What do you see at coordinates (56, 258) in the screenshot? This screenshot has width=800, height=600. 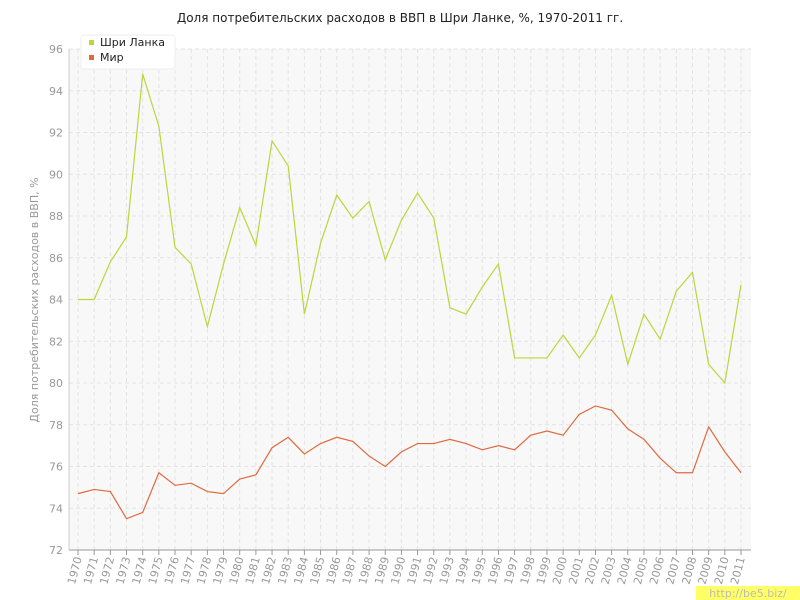 I see `y-tick-label: 86` at bounding box center [56, 258].